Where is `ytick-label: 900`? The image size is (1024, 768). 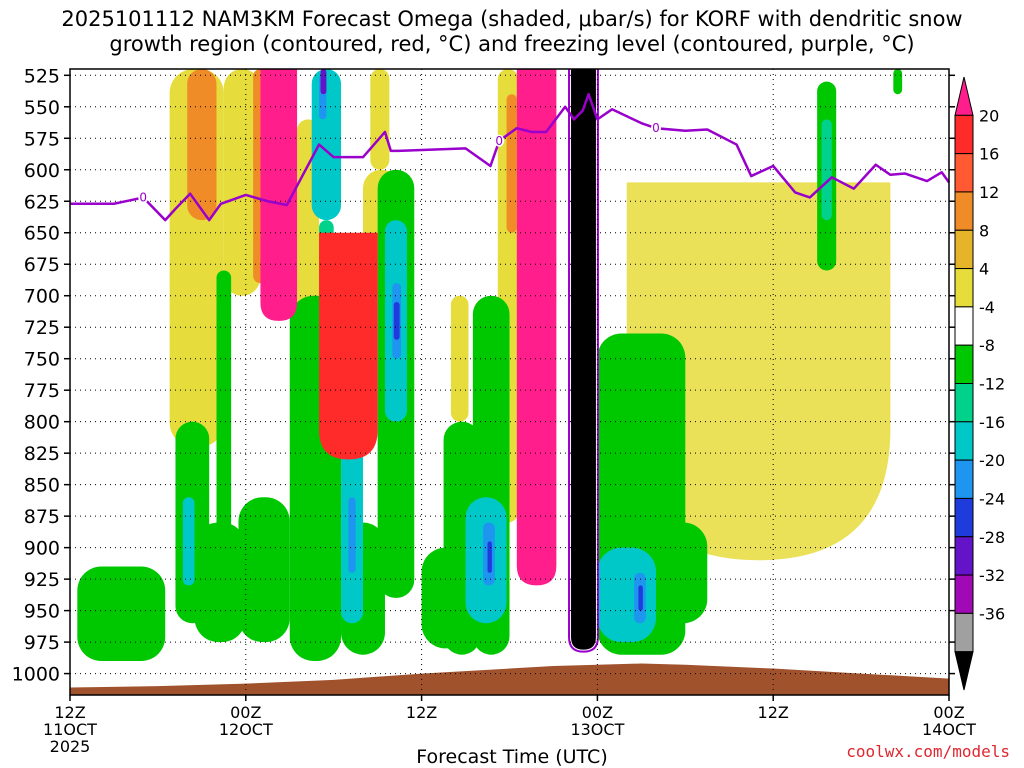
ytick-label: 900 is located at coordinates (42, 549).